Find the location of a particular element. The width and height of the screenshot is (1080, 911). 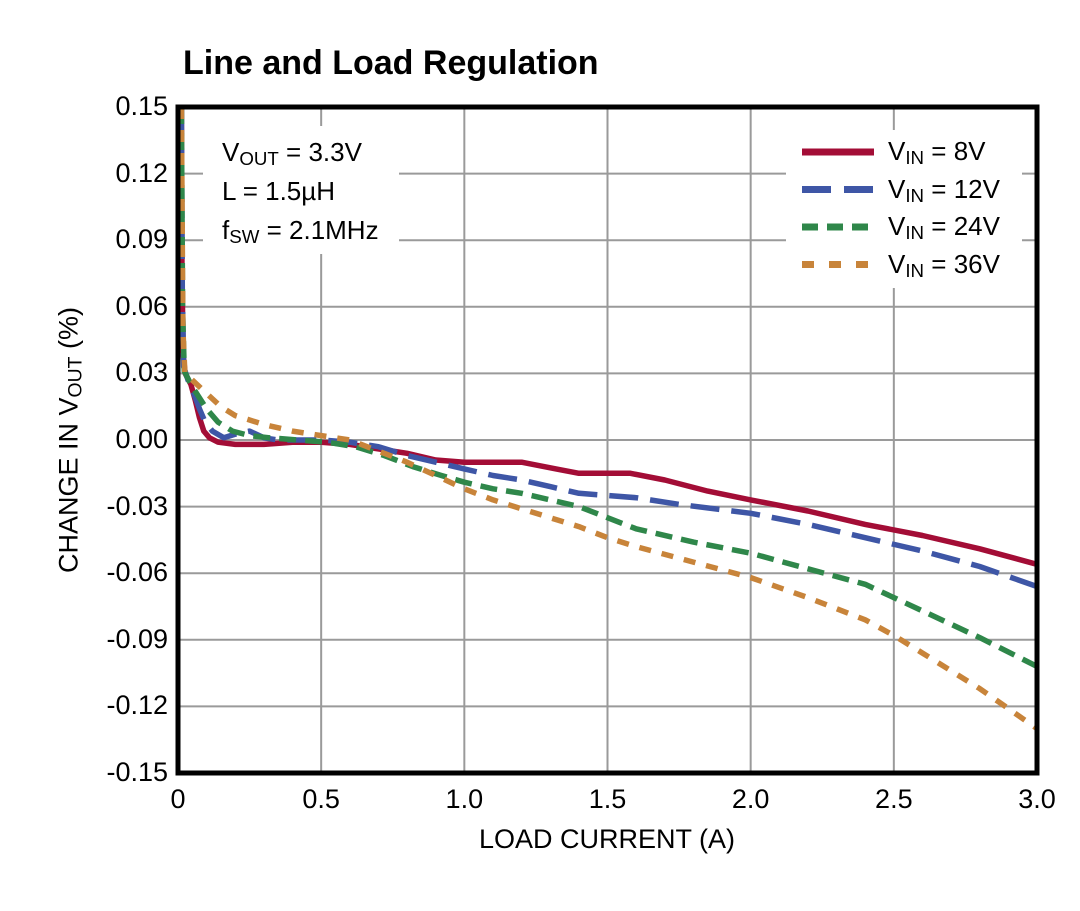

x-tick-label: 0.5 is located at coordinates (321, 799).